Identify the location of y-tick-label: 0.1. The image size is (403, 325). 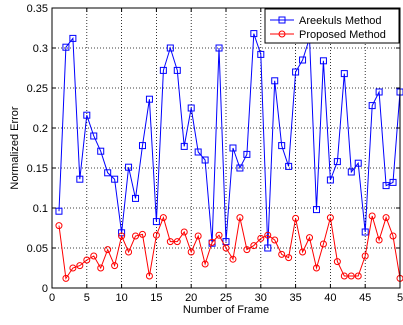
(40, 209).